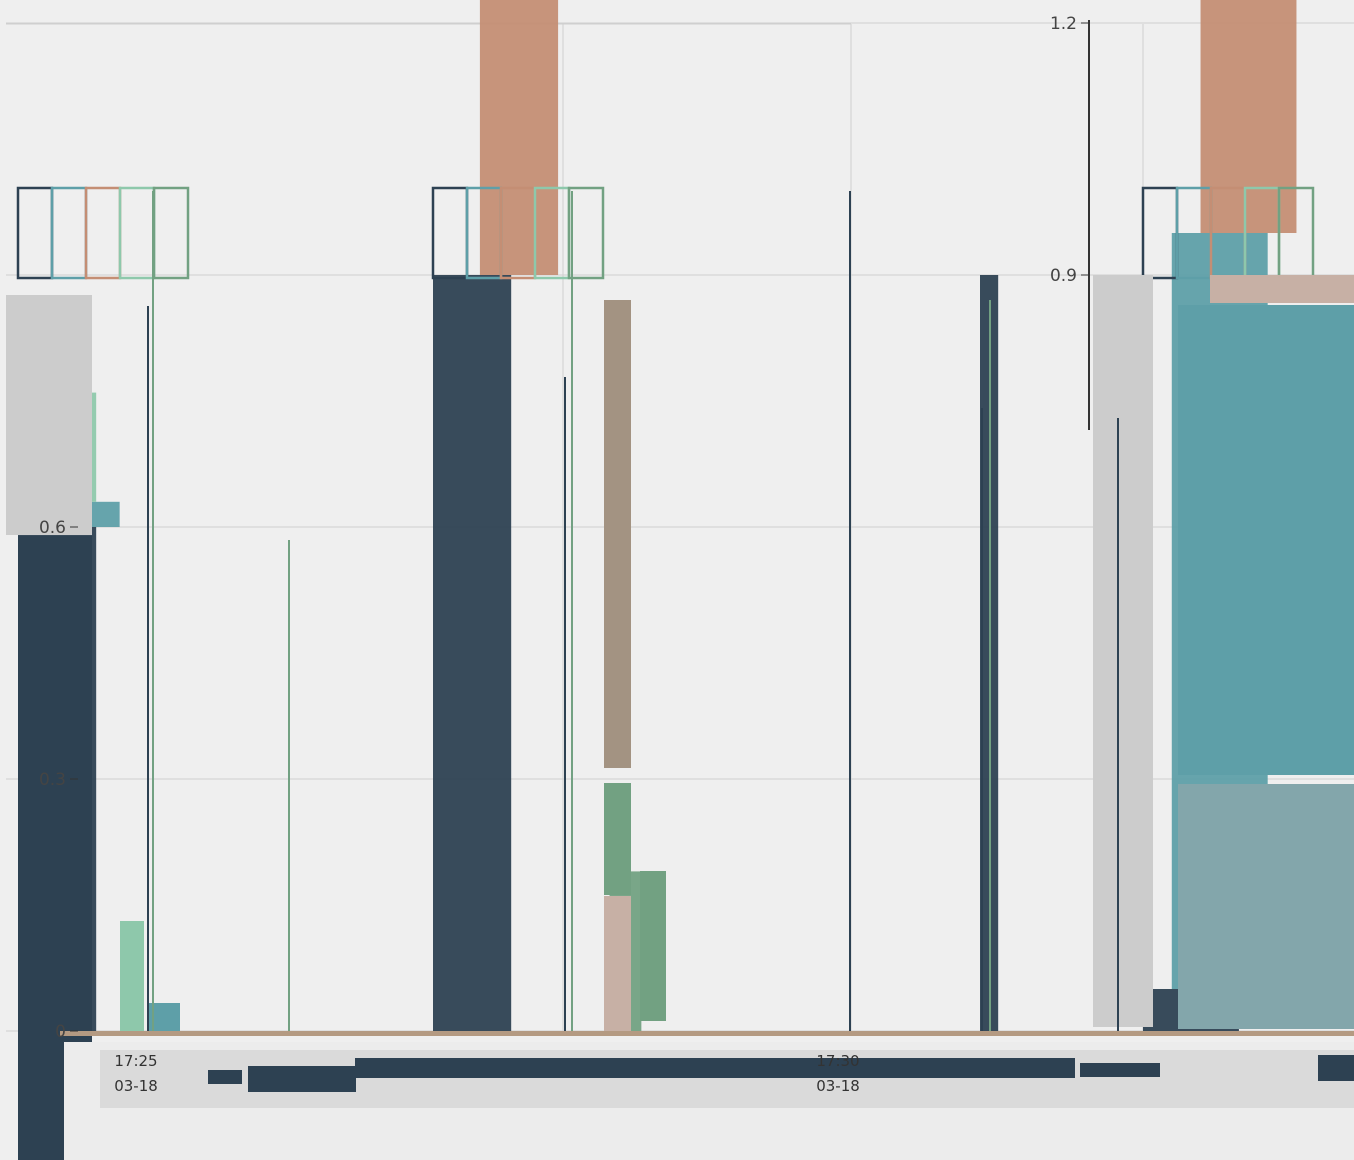 This screenshot has width=1354, height=1160. Describe the element at coordinates (60, 1032) in the screenshot. I see `y-tick-label: 0` at that location.